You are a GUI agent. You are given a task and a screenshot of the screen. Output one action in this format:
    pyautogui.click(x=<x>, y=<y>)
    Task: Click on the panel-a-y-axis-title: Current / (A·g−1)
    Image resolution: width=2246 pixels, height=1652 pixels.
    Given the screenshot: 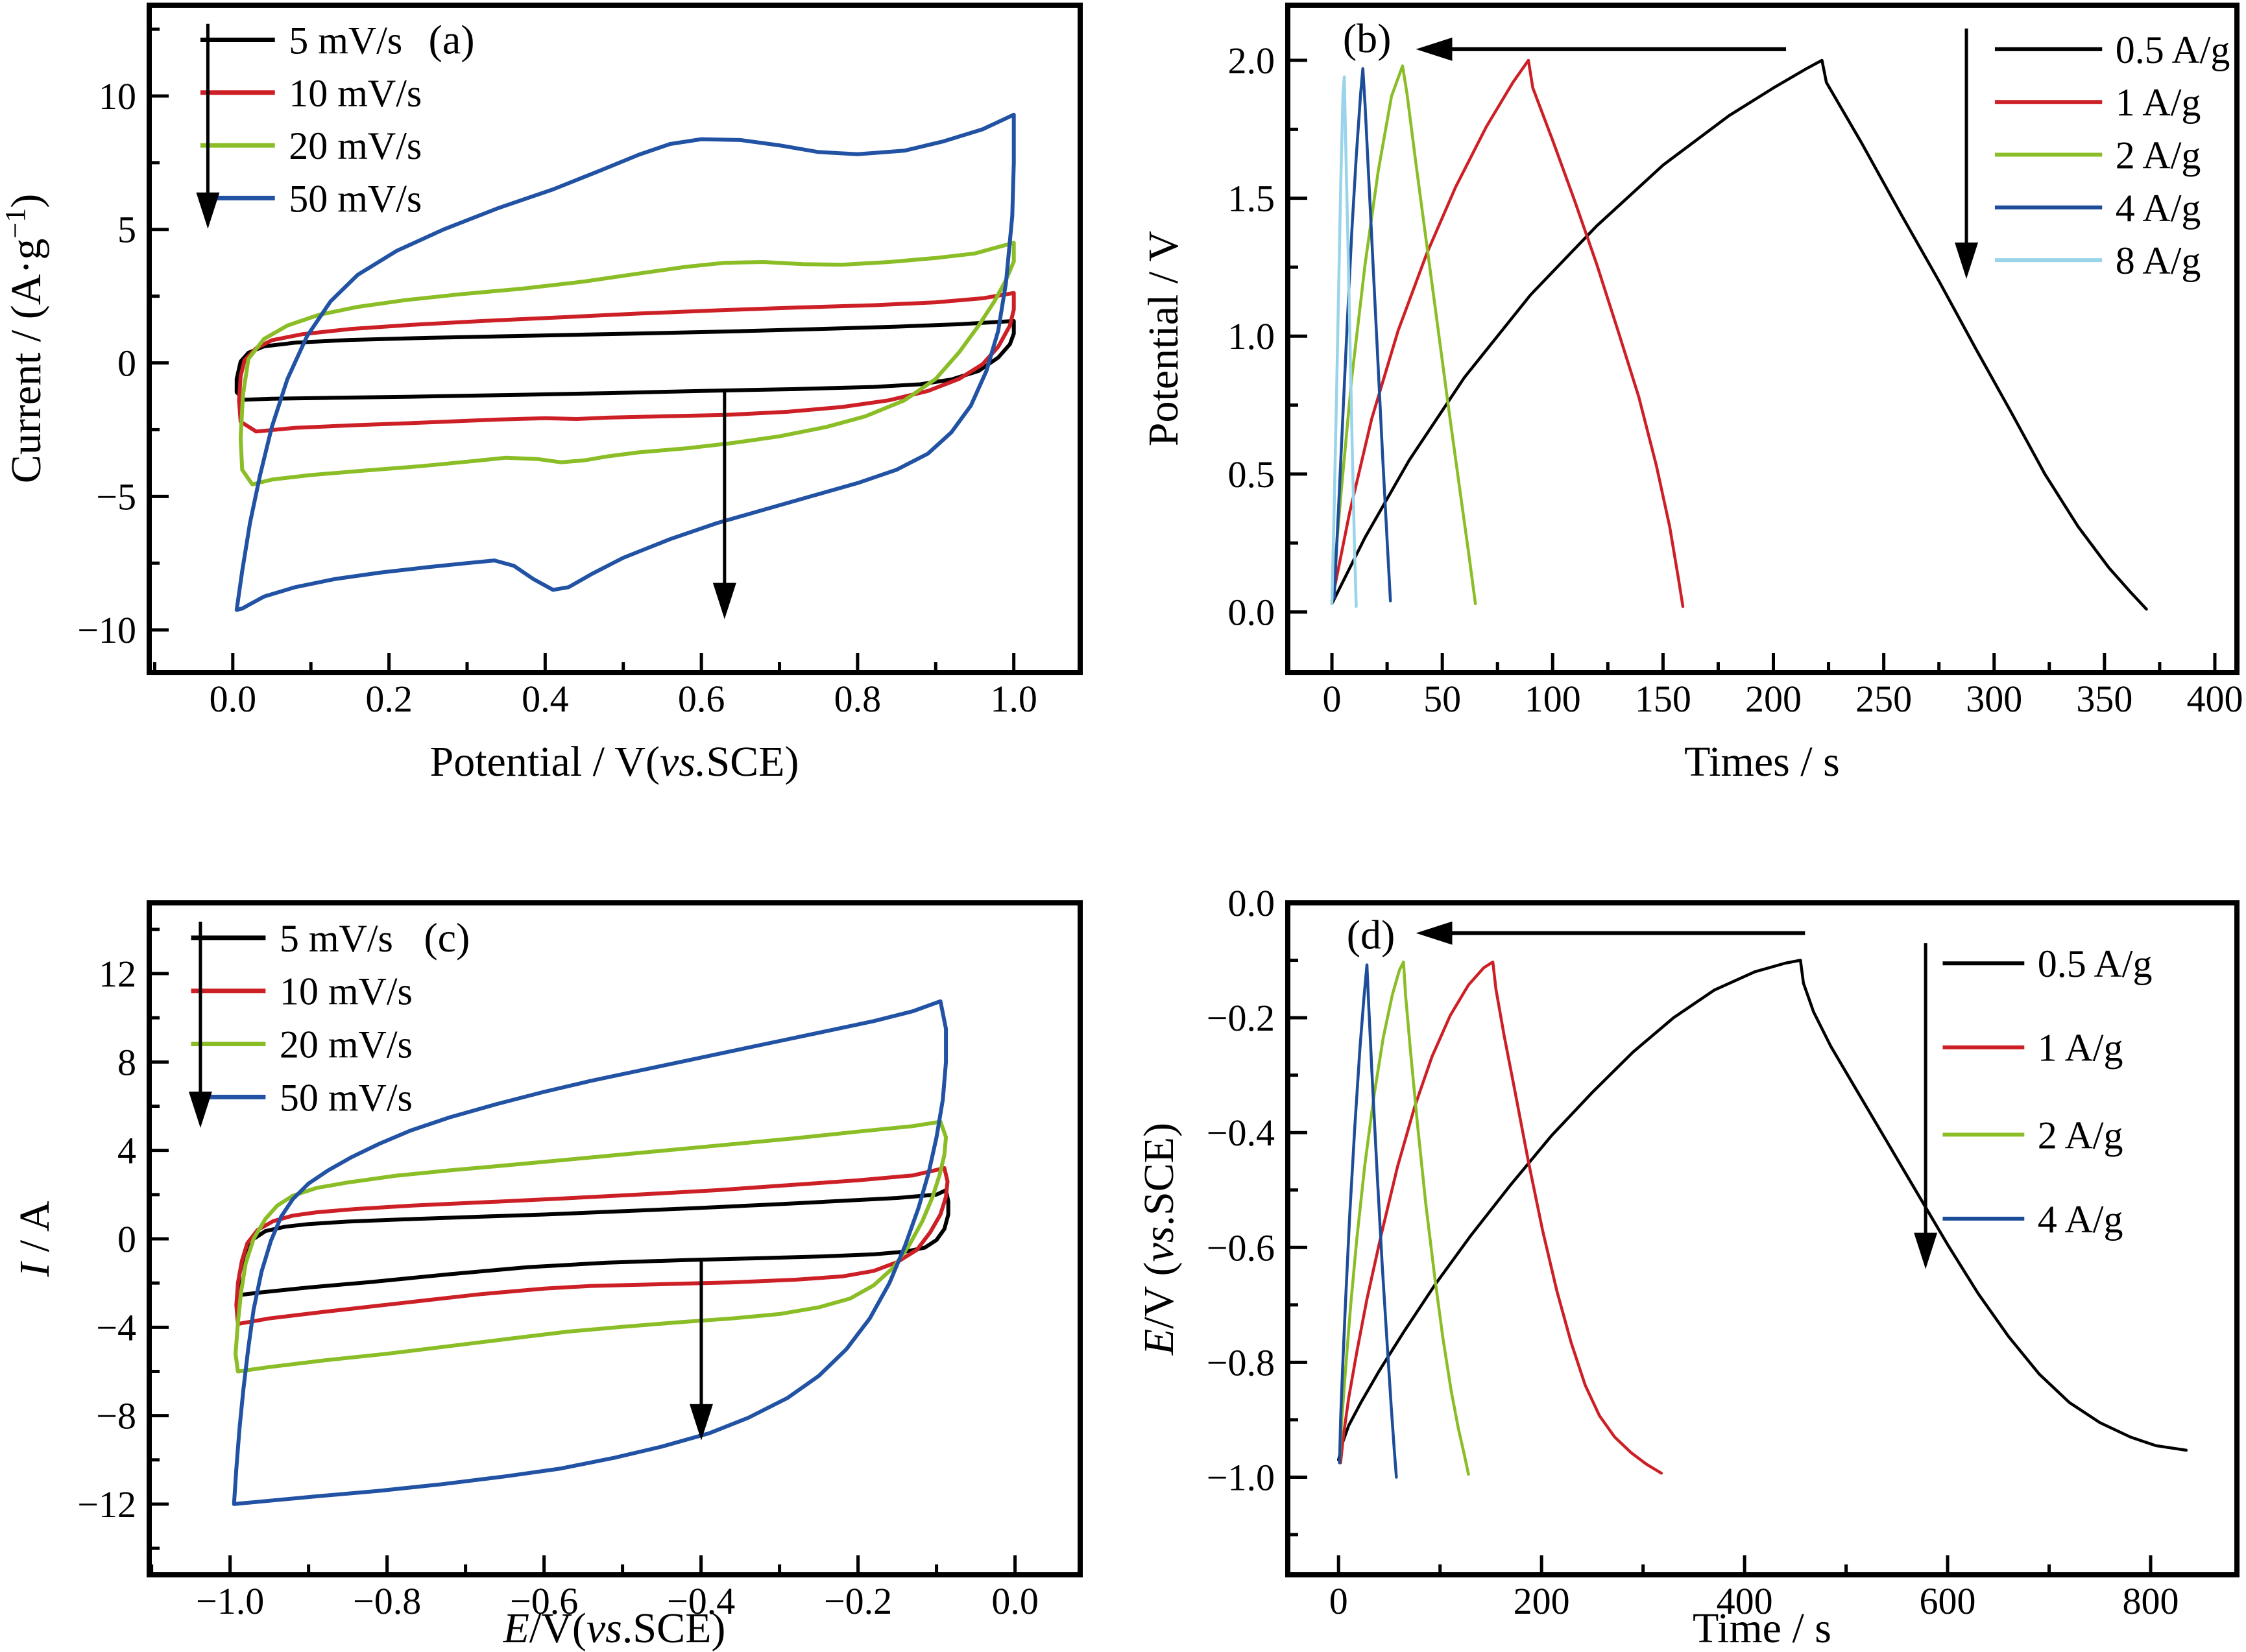 What is the action you would take?
    pyautogui.click(x=25, y=339)
    